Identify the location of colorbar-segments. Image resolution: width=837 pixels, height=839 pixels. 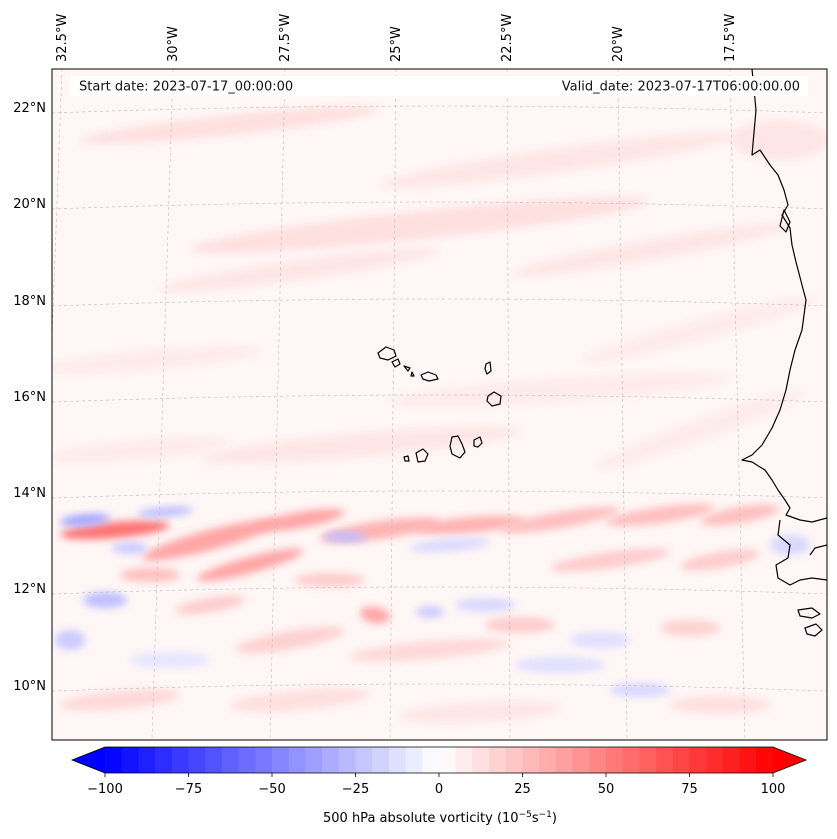
(439, 760).